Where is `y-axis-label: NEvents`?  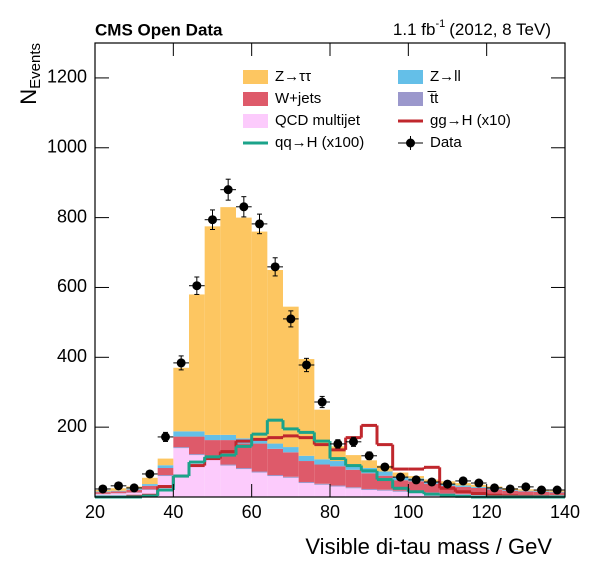 y-axis-label: NEvents is located at coordinates (30, 74).